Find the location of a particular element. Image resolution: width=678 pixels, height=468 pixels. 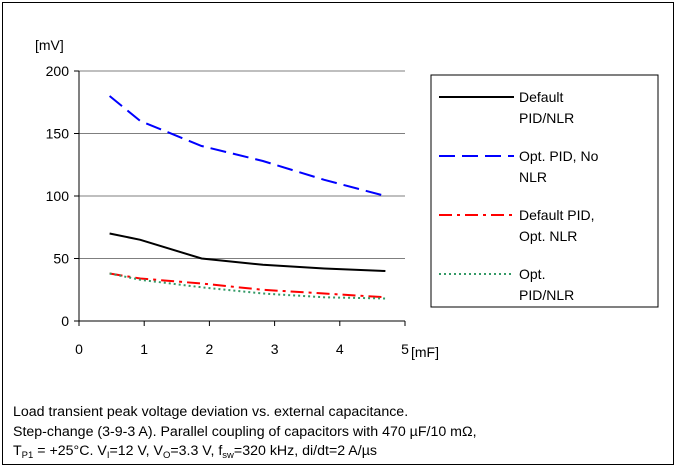

legend-label-4: PID/NLR is located at coordinates (546, 295).